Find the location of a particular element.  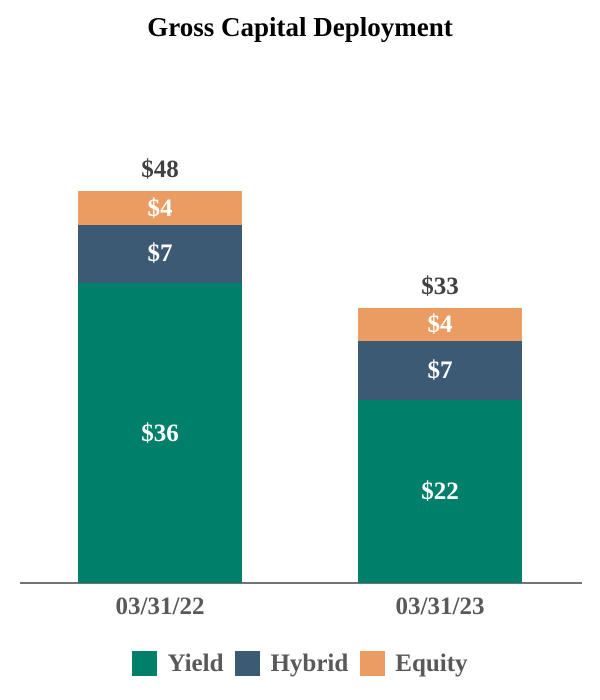

bar-segment-yield: $36 is located at coordinates (160, 433).